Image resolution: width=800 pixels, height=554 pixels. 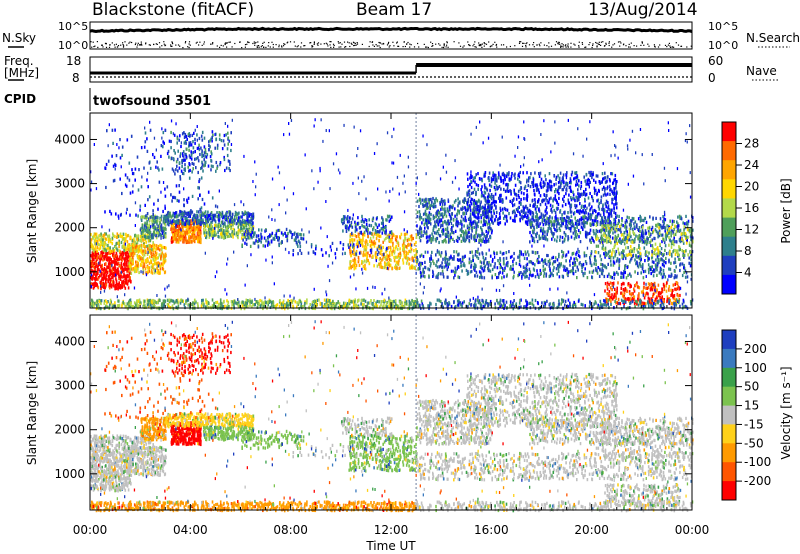 I want to click on freq-bottom-tick: 8, so click(x=76, y=78).